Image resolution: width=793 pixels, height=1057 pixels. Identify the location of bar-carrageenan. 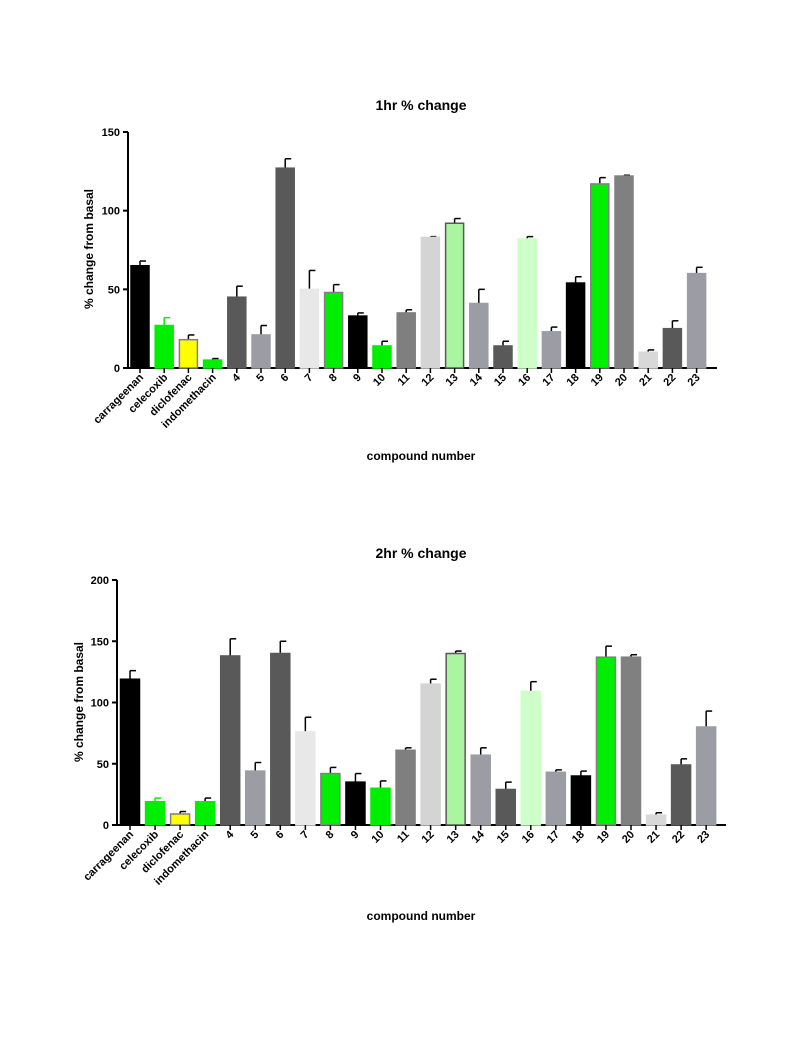
(130, 752).